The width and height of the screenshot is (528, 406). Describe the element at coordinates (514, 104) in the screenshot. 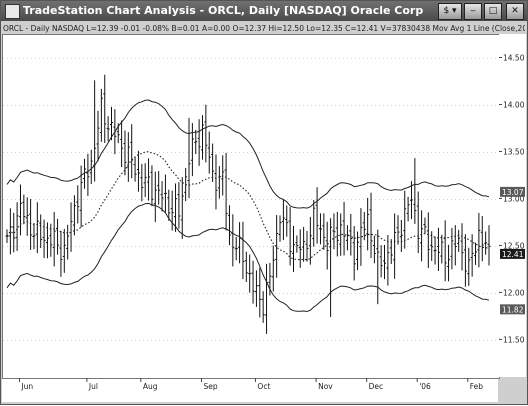

I see `price-tick-label: 14.00` at that location.